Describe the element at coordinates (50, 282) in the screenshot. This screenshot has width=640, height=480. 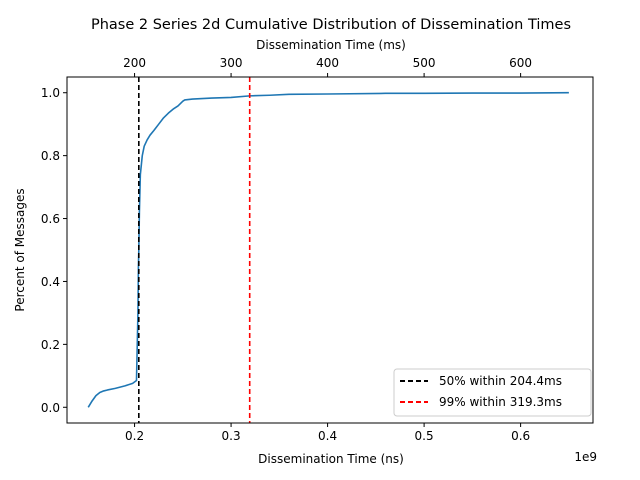
I see `y-tick-label: 0.4` at that location.